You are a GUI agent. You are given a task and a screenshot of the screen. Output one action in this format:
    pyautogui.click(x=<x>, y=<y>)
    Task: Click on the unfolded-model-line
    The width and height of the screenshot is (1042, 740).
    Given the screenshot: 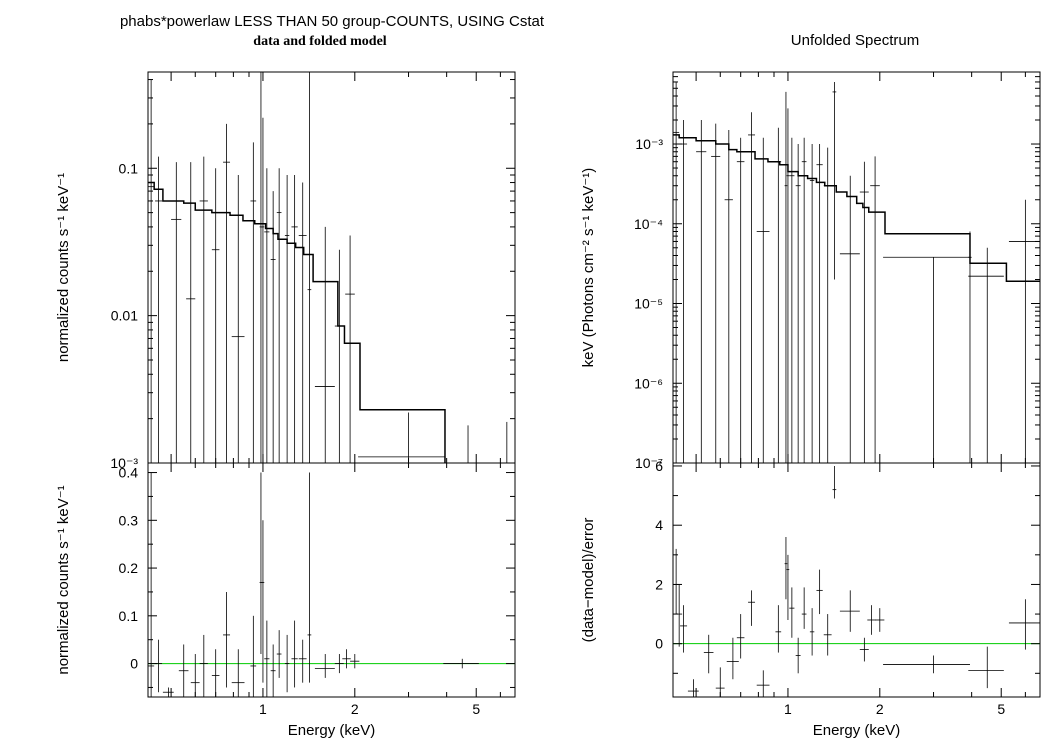 What is the action you would take?
    pyautogui.click(x=856, y=208)
    